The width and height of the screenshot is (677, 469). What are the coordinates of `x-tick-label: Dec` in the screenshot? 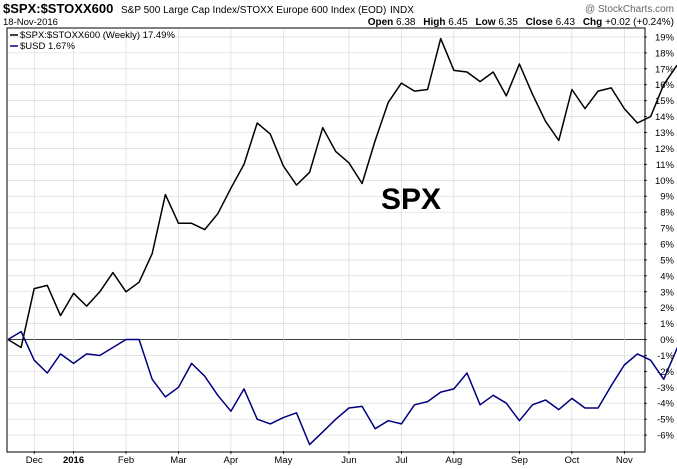 It's located at (34, 460).